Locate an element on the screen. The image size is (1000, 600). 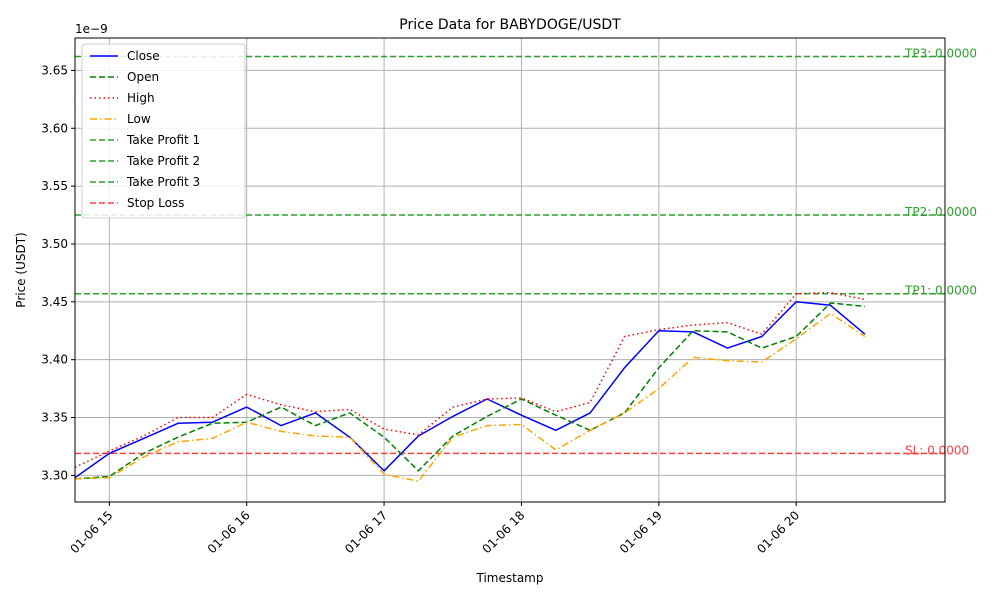
reference-line-label: TP1: 0.0000 is located at coordinates (940, 291).